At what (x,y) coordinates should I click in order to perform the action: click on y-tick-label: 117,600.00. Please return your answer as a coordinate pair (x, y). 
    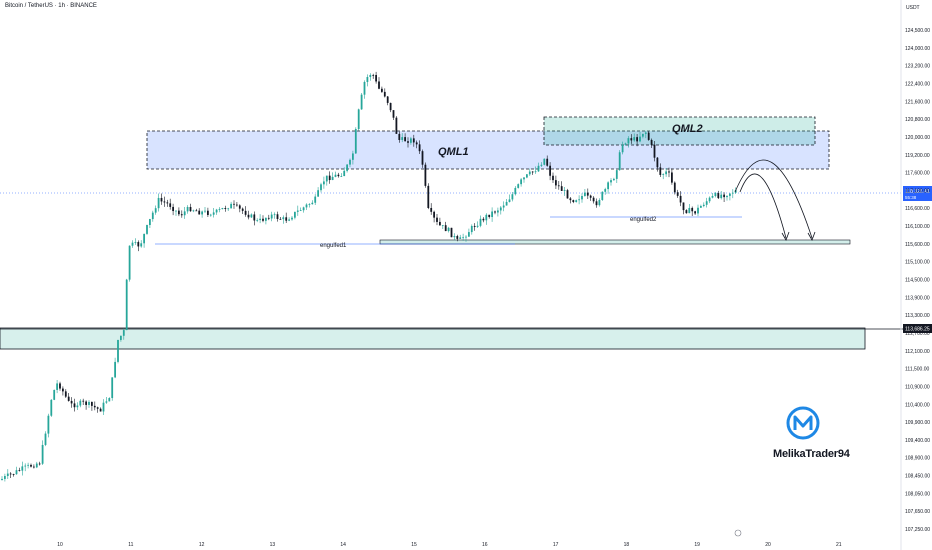
    Looking at the image, I should click on (917, 174).